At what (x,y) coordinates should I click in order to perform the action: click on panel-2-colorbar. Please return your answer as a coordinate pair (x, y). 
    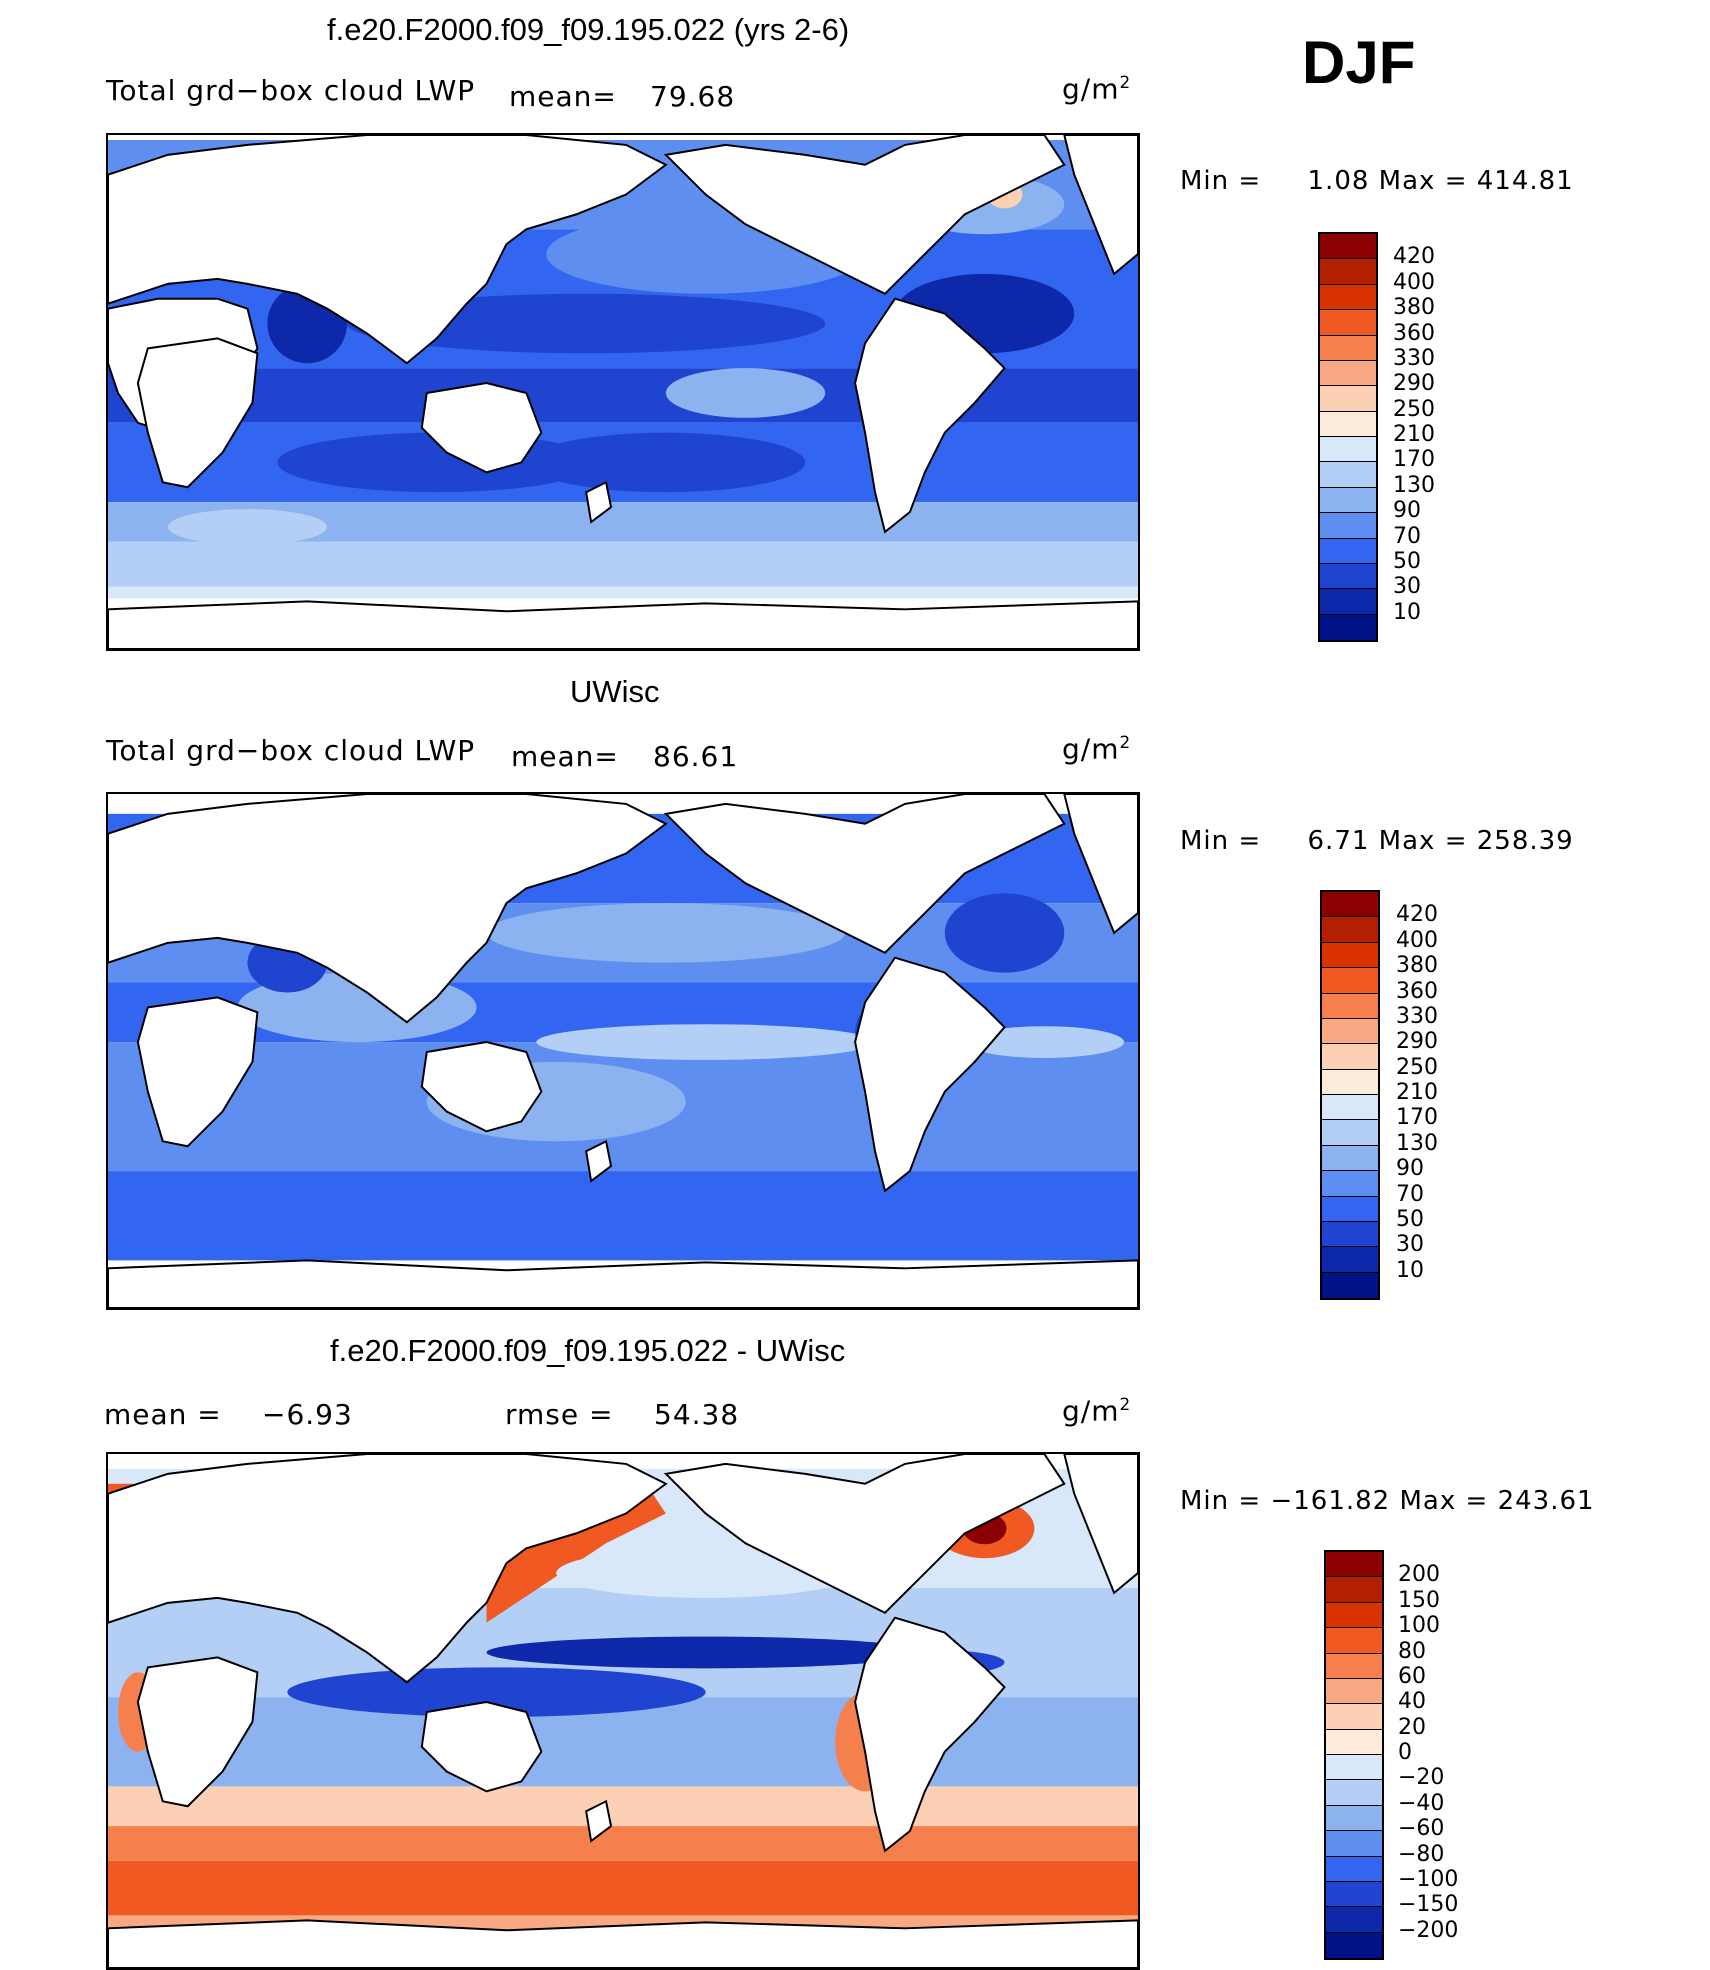
    Looking at the image, I should click on (1350, 1095).